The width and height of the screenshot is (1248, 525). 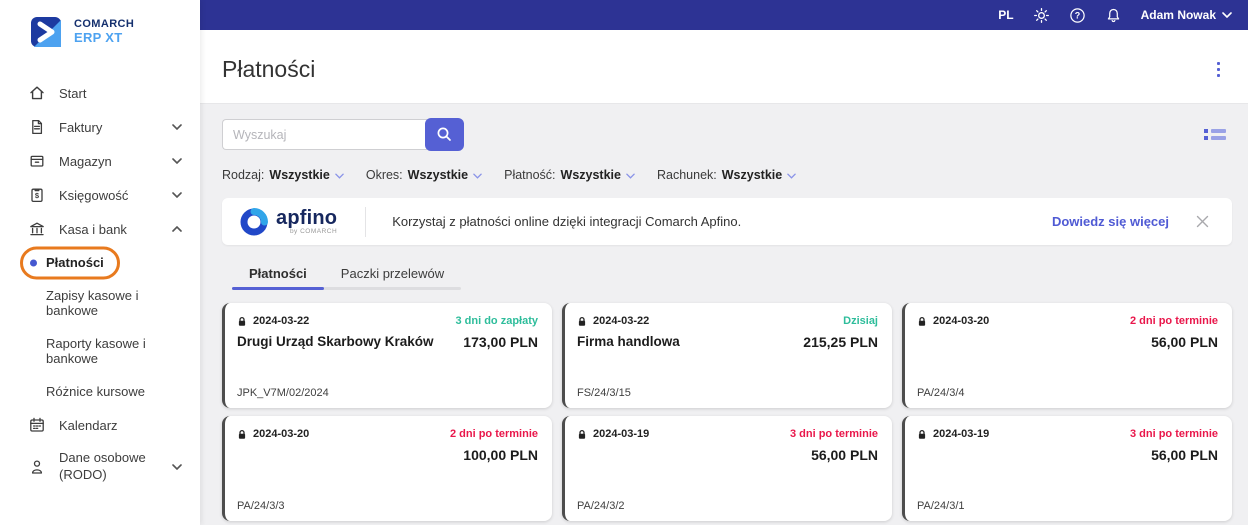 I want to click on banner-learn-more-link: Dowiedz się więcej, so click(x=1110, y=221).